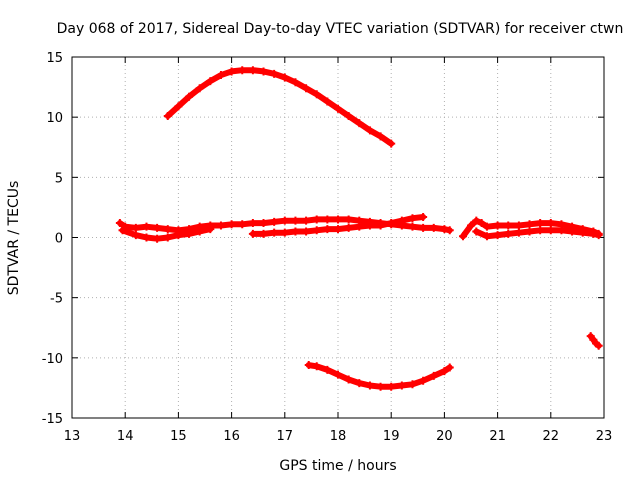  Describe the element at coordinates (279, 107) in the screenshot. I see `series-arc-high` at that location.